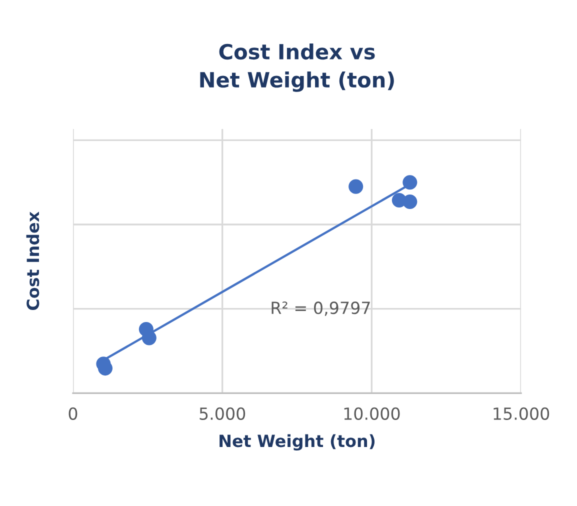  What do you see at coordinates (297, 442) in the screenshot?
I see `x-axis-title: Net Weight (ton)` at bounding box center [297, 442].